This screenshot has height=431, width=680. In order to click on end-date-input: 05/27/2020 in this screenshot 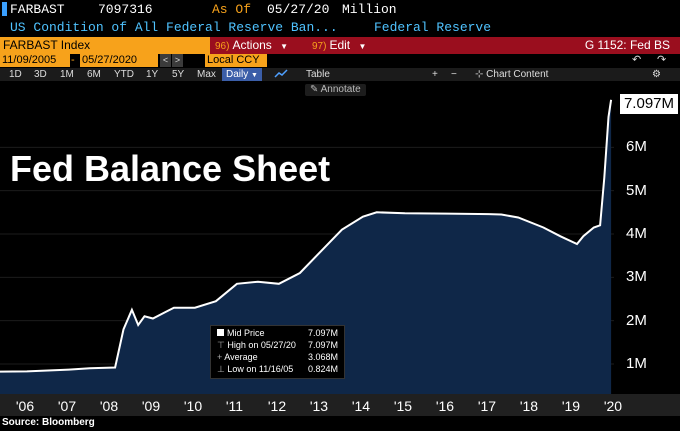, I will do `click(119, 60)`.